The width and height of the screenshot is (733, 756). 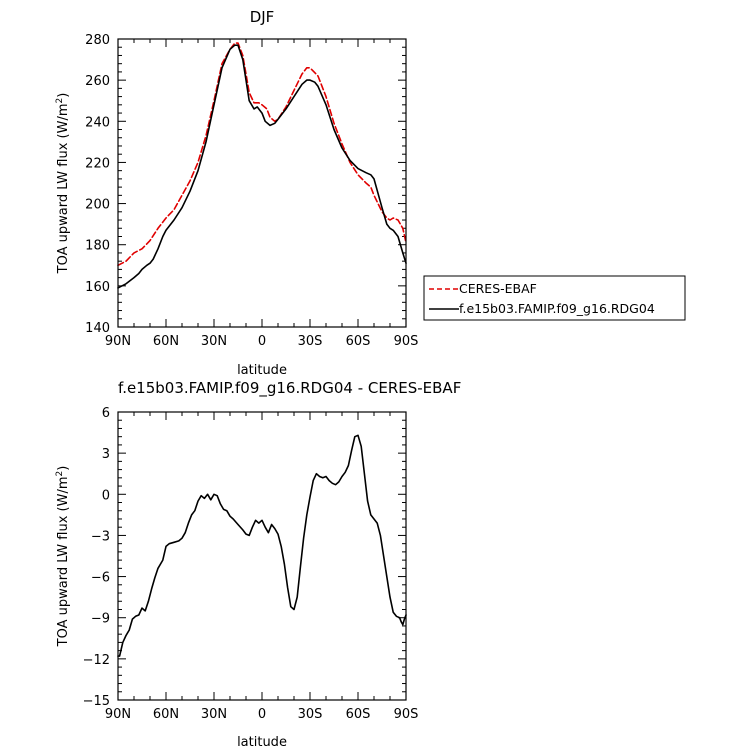 I want to click on bottom-series-group, so click(x=262, y=545).